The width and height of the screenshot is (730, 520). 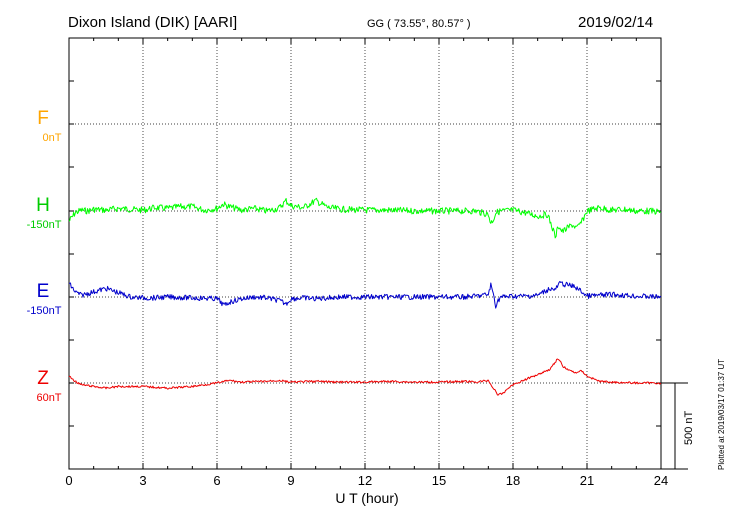 I want to click on component-labels: F 0nT H -150nT E -150nT Z 60nT, so click(x=44, y=256).